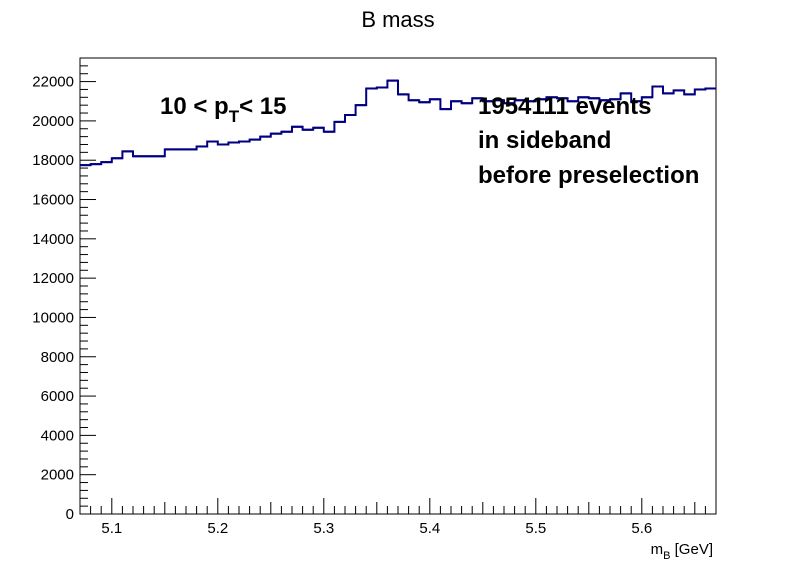 The height and width of the screenshot is (572, 796). What do you see at coordinates (194, 106) in the screenshot?
I see `pt-prefix: 10 < p` at bounding box center [194, 106].